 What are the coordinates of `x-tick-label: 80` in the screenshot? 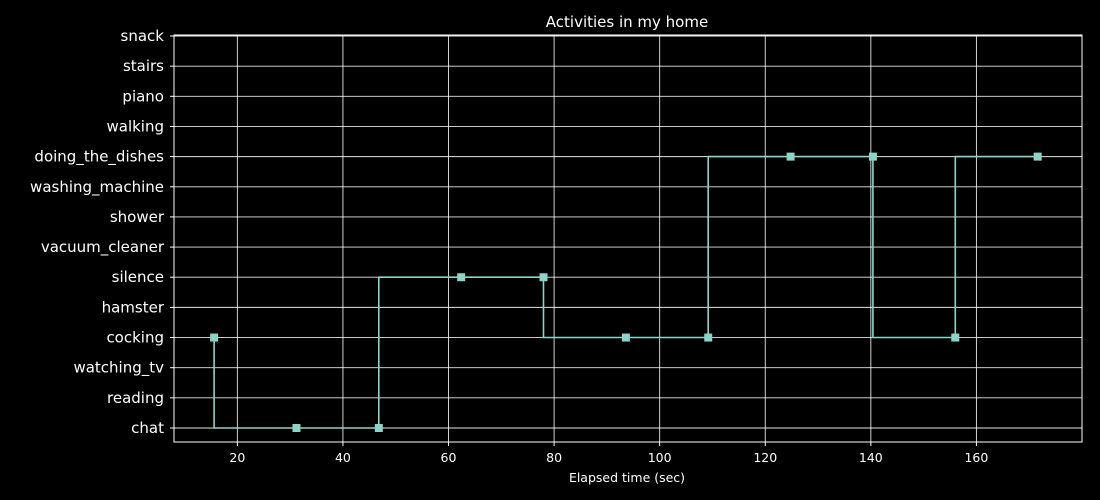 It's located at (554, 457).